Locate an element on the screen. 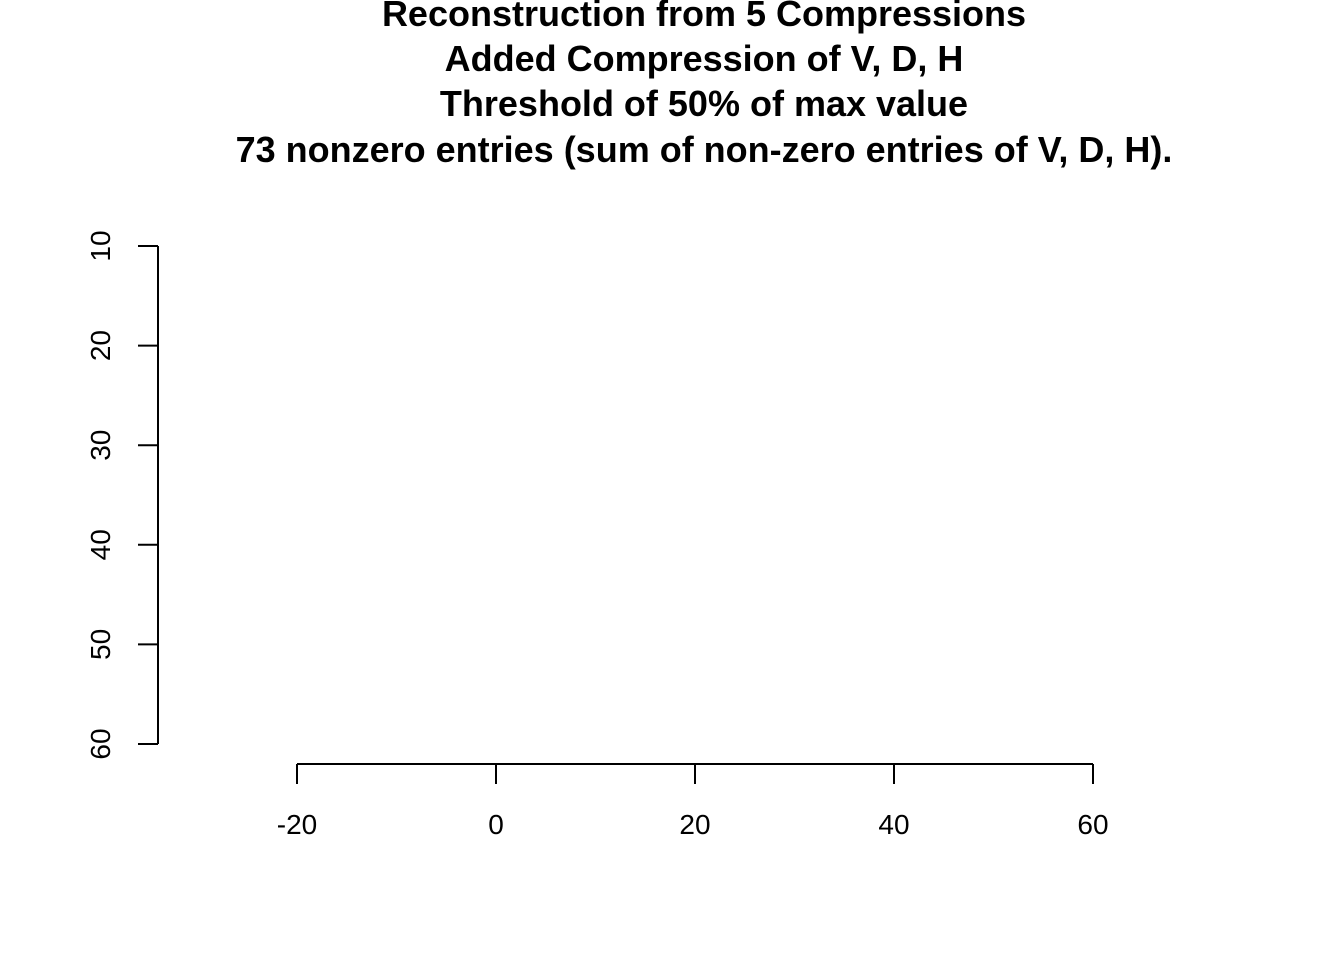 This screenshot has height=960, width=1344. y-tick-label: 20 is located at coordinates (100, 345).